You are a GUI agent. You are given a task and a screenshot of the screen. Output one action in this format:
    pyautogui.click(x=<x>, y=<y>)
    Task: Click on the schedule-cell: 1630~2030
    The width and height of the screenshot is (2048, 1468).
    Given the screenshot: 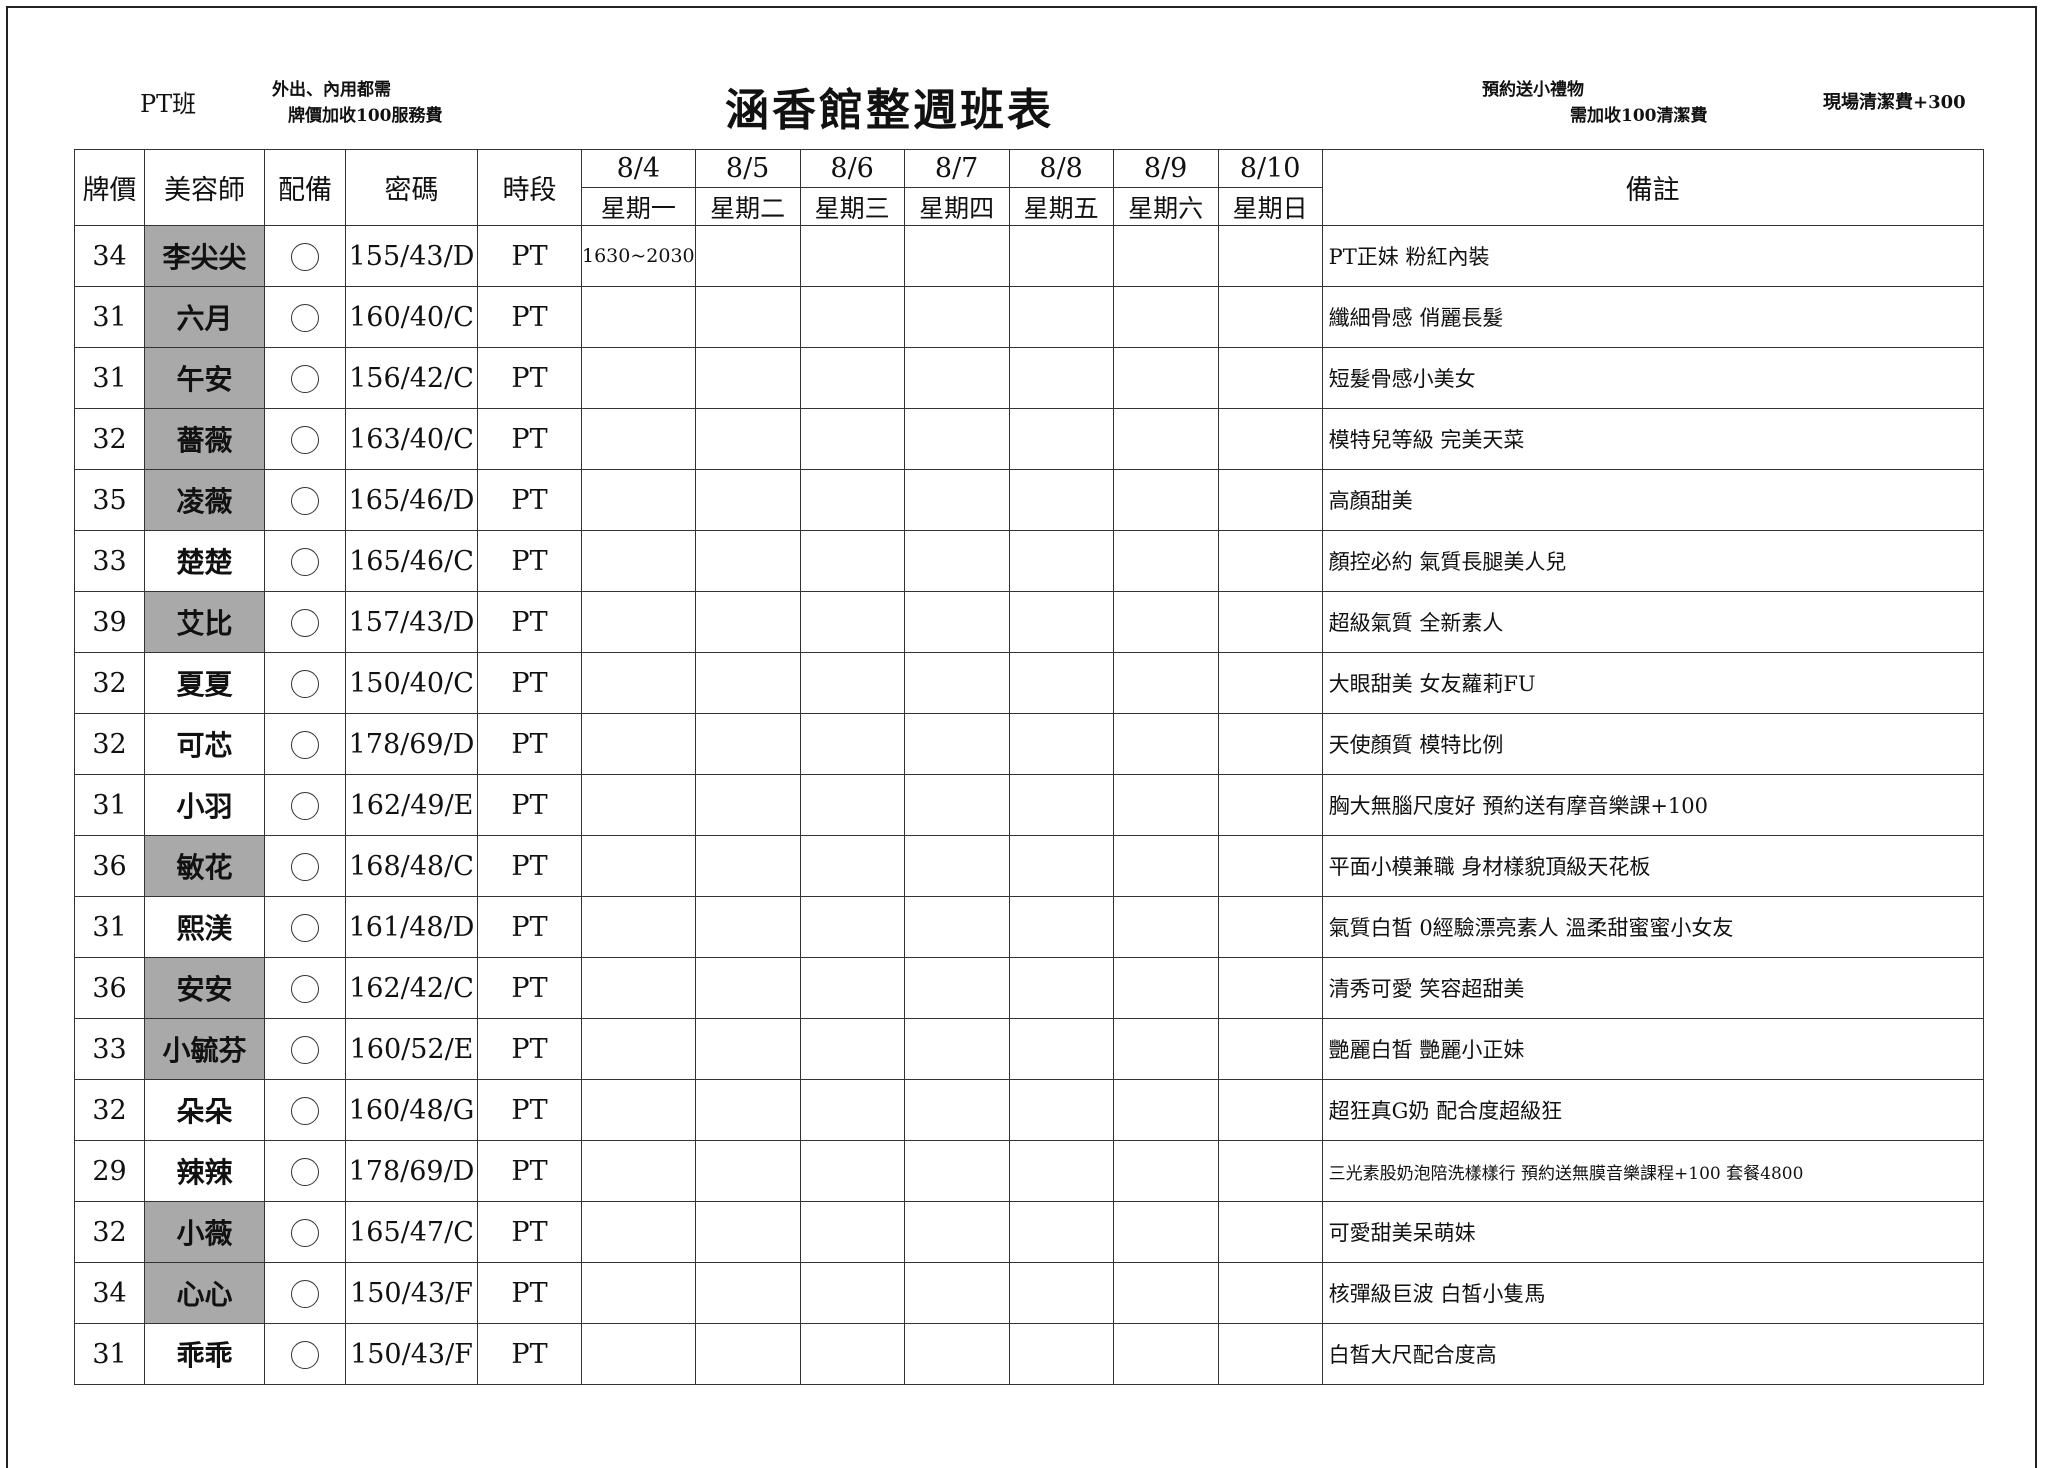 What is the action you would take?
    pyautogui.click(x=638, y=256)
    